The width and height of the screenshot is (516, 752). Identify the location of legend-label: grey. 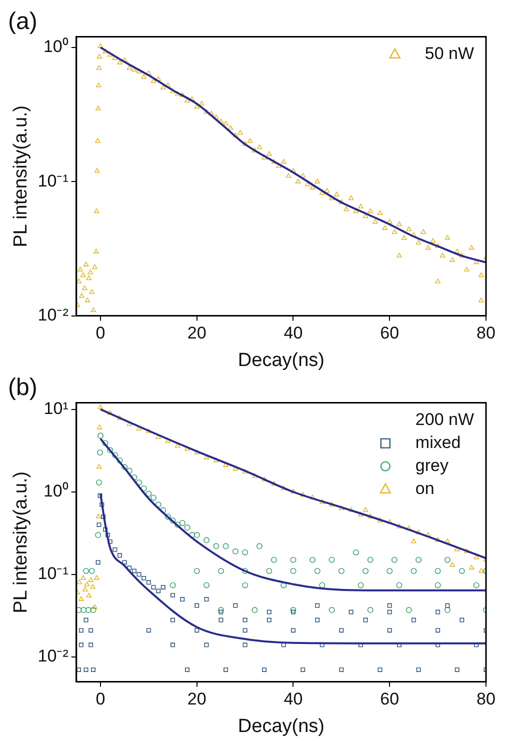
(432, 465).